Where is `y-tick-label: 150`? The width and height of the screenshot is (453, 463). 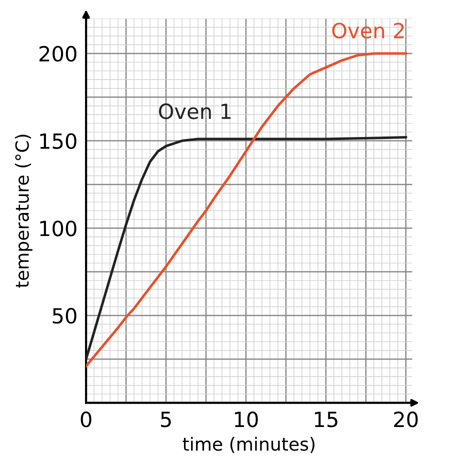
y-tick-label: 150 is located at coordinates (58, 141).